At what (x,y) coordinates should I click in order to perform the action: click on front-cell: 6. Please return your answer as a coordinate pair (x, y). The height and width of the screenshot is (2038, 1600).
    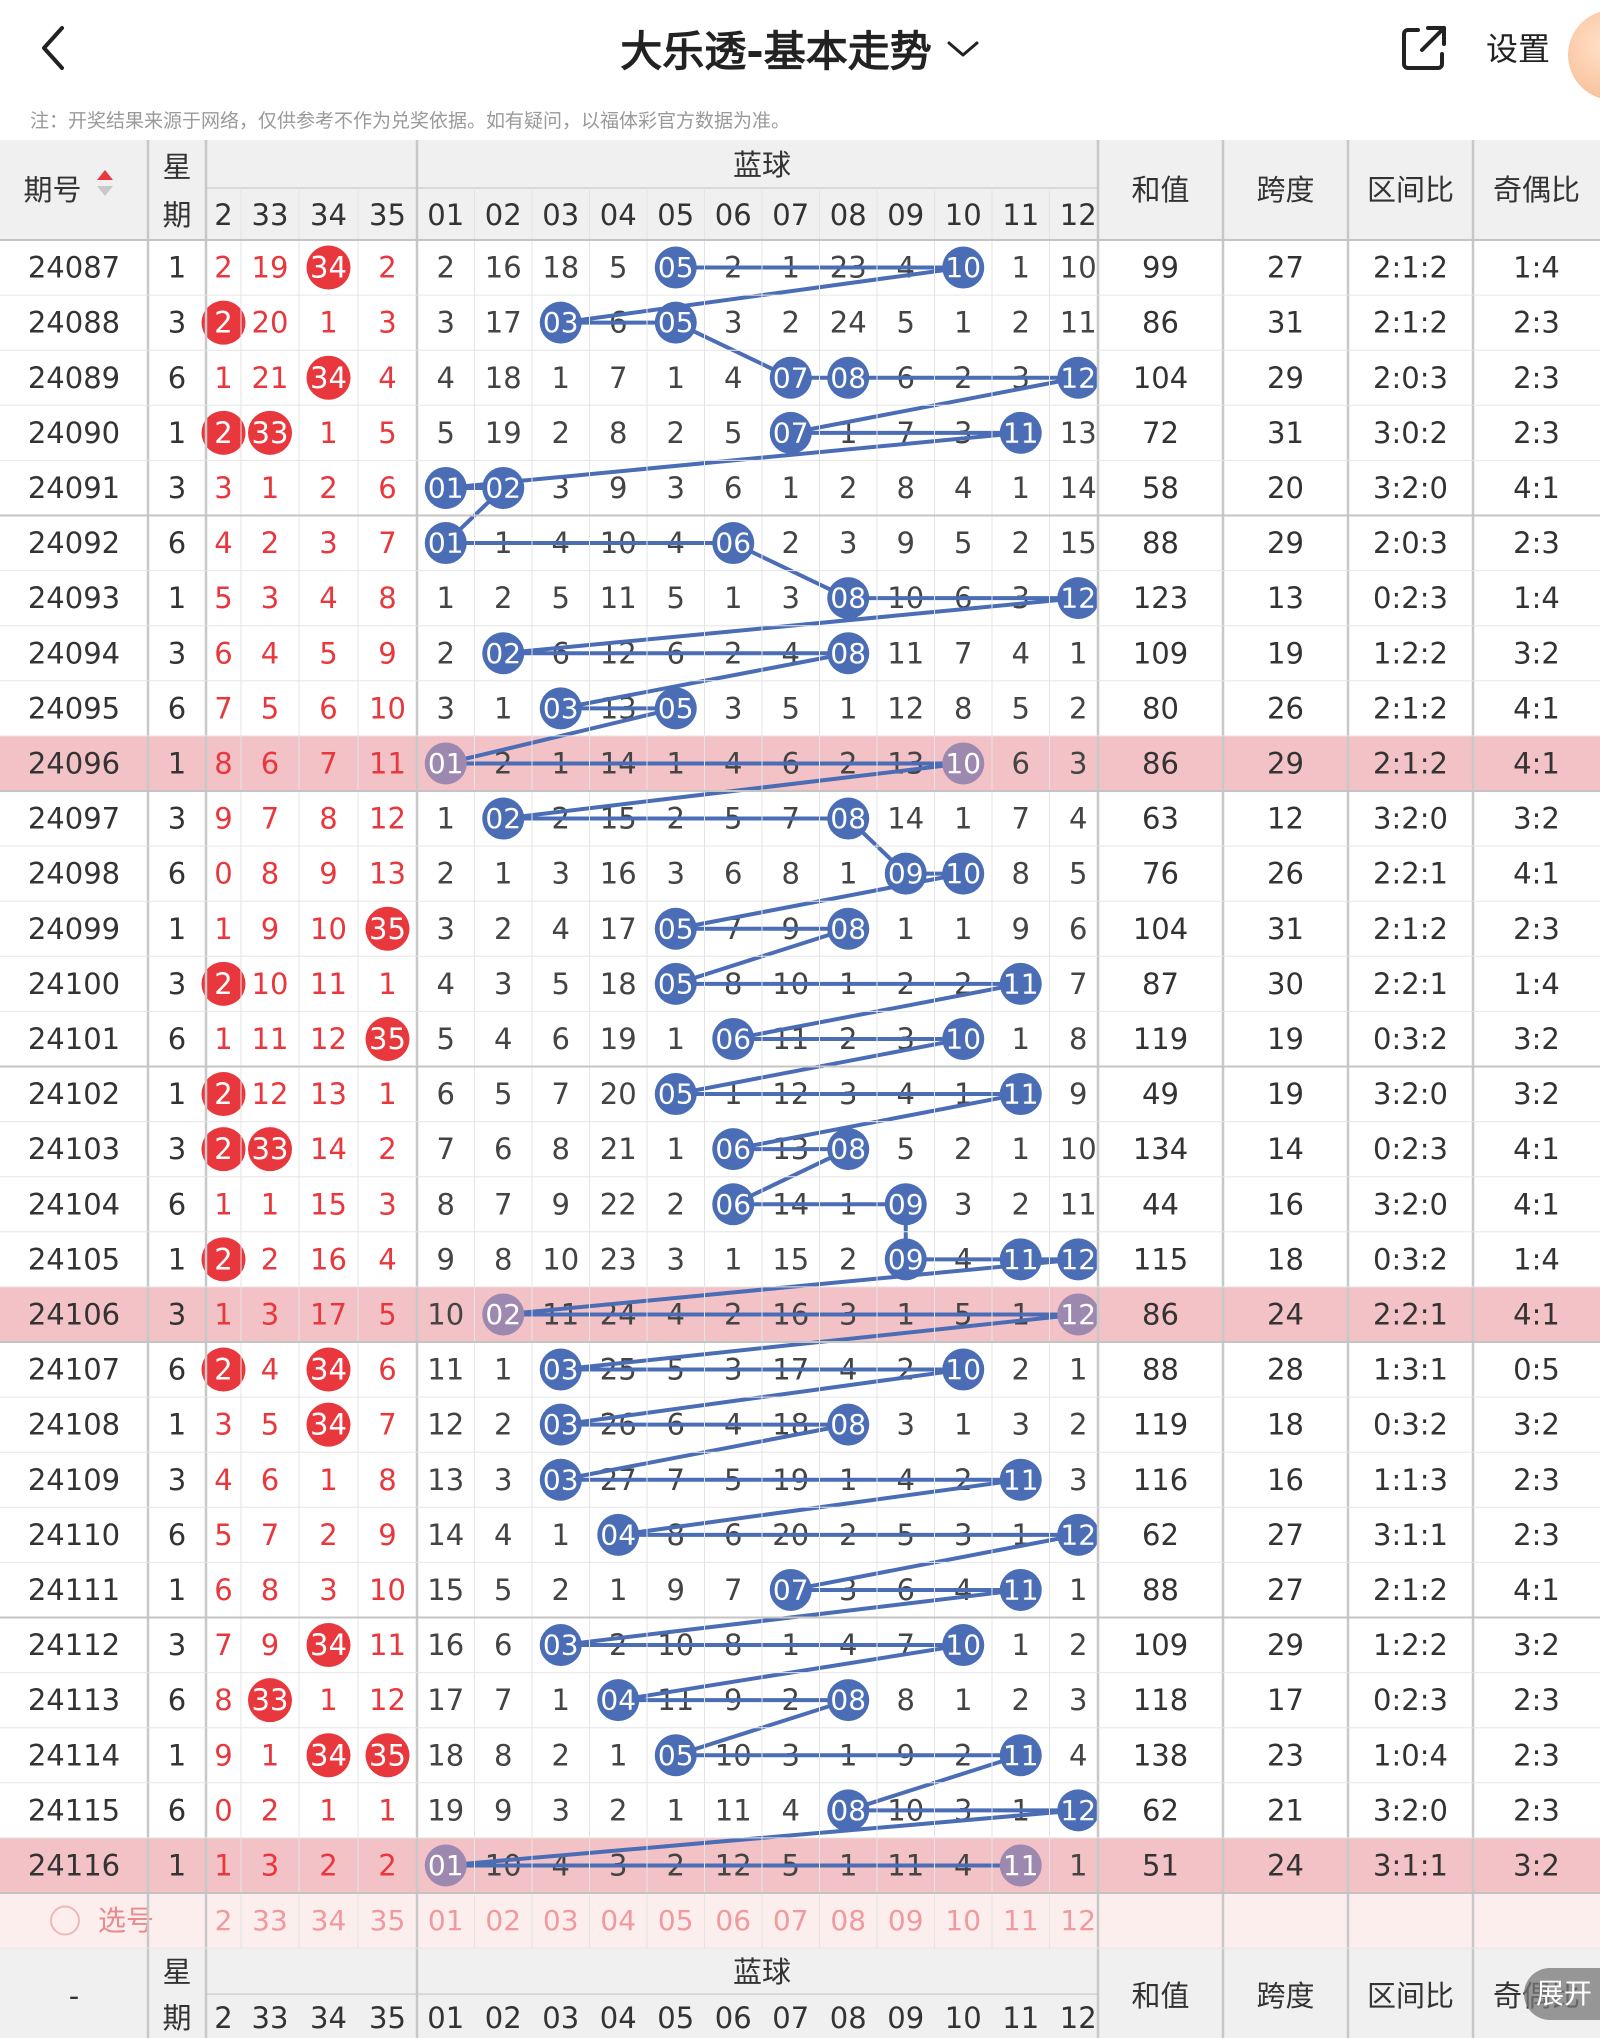
    Looking at the image, I should click on (270, 1480).